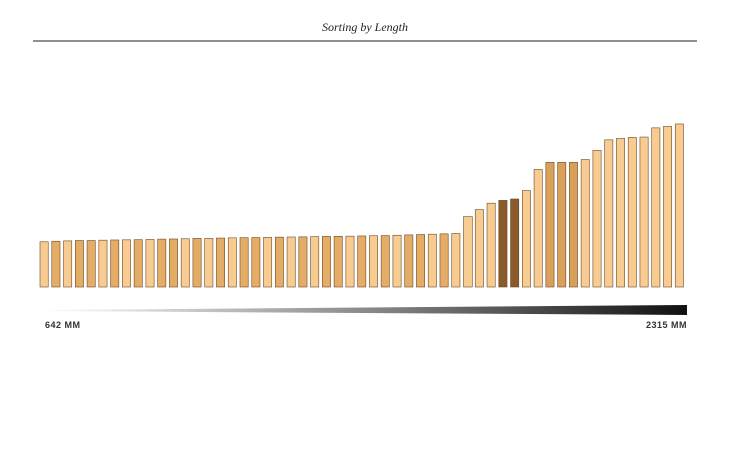 This screenshot has height=456, width=730. I want to click on legend-tick-label: 2315 MM, so click(666, 325).